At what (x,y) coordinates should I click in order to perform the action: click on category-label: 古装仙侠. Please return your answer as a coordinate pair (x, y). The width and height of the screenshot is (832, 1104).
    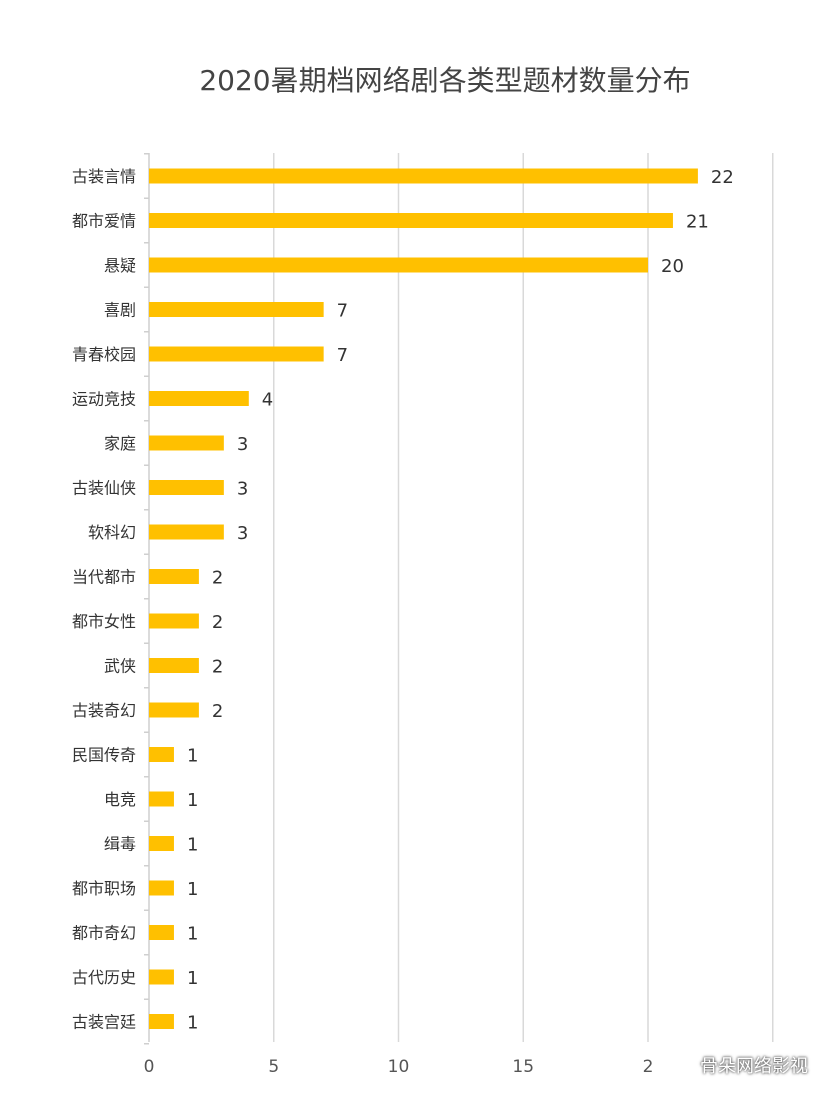
    Looking at the image, I should click on (104, 488).